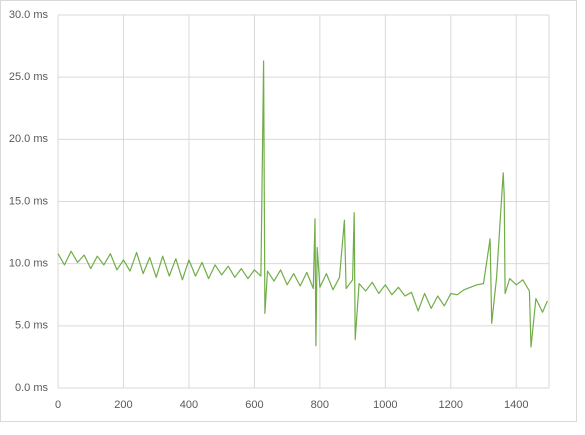 This screenshot has height=435, width=585. Describe the element at coordinates (29, 201) in the screenshot. I see `y-tick-label: 15.0 ms` at that location.